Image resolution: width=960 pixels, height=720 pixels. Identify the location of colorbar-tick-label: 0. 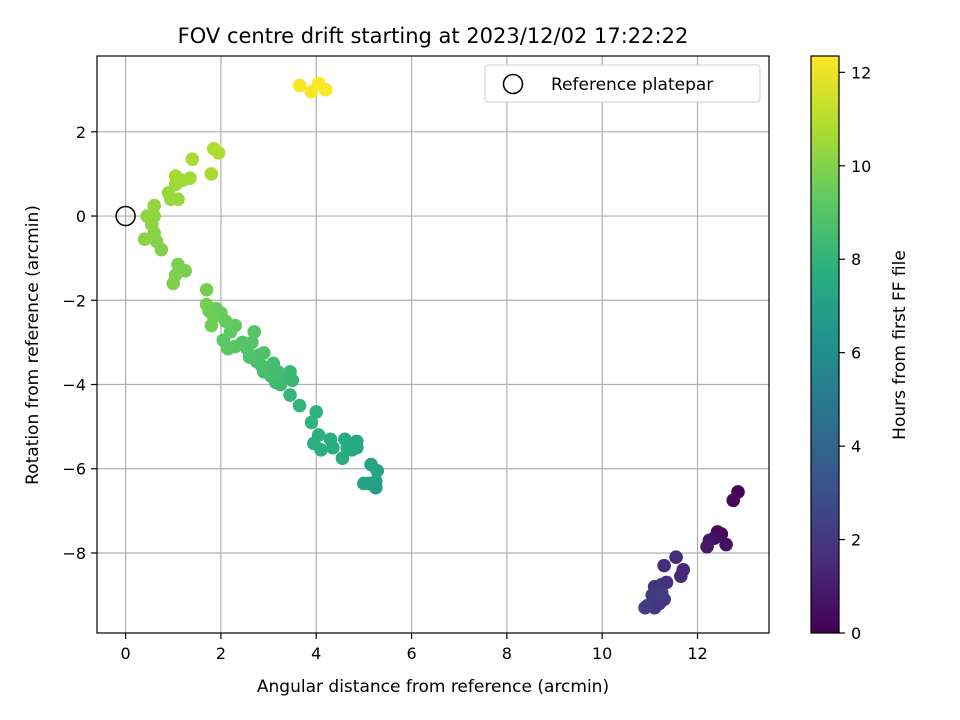
(856, 633).